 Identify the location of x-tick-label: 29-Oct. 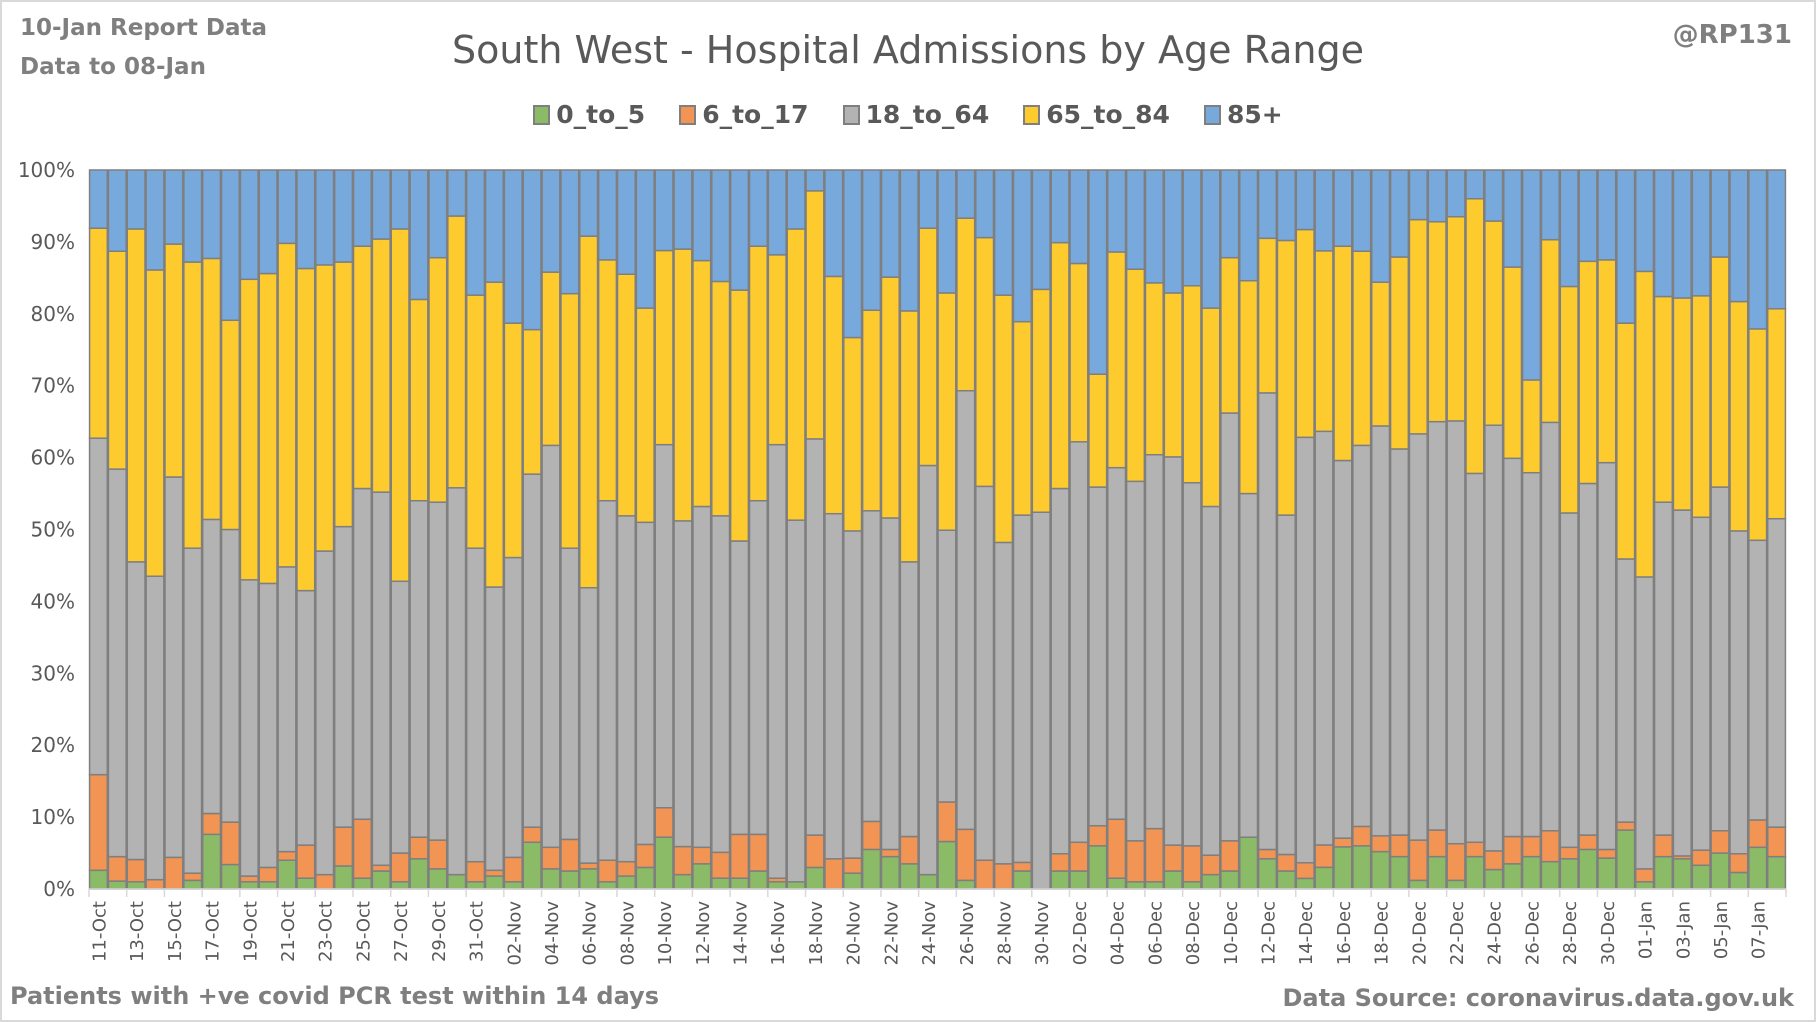
(439, 931).